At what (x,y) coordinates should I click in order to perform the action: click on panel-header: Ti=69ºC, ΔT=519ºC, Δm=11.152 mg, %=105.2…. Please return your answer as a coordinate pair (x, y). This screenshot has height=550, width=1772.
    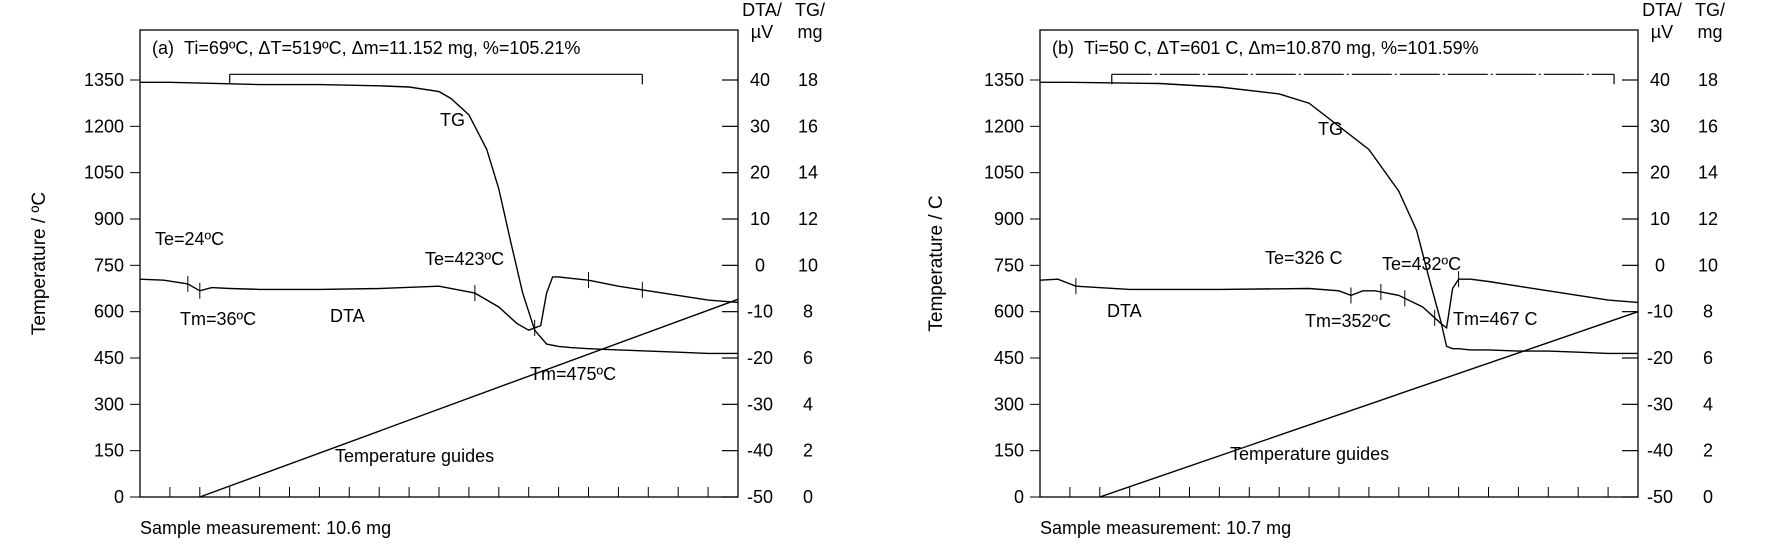
    Looking at the image, I should click on (382, 48).